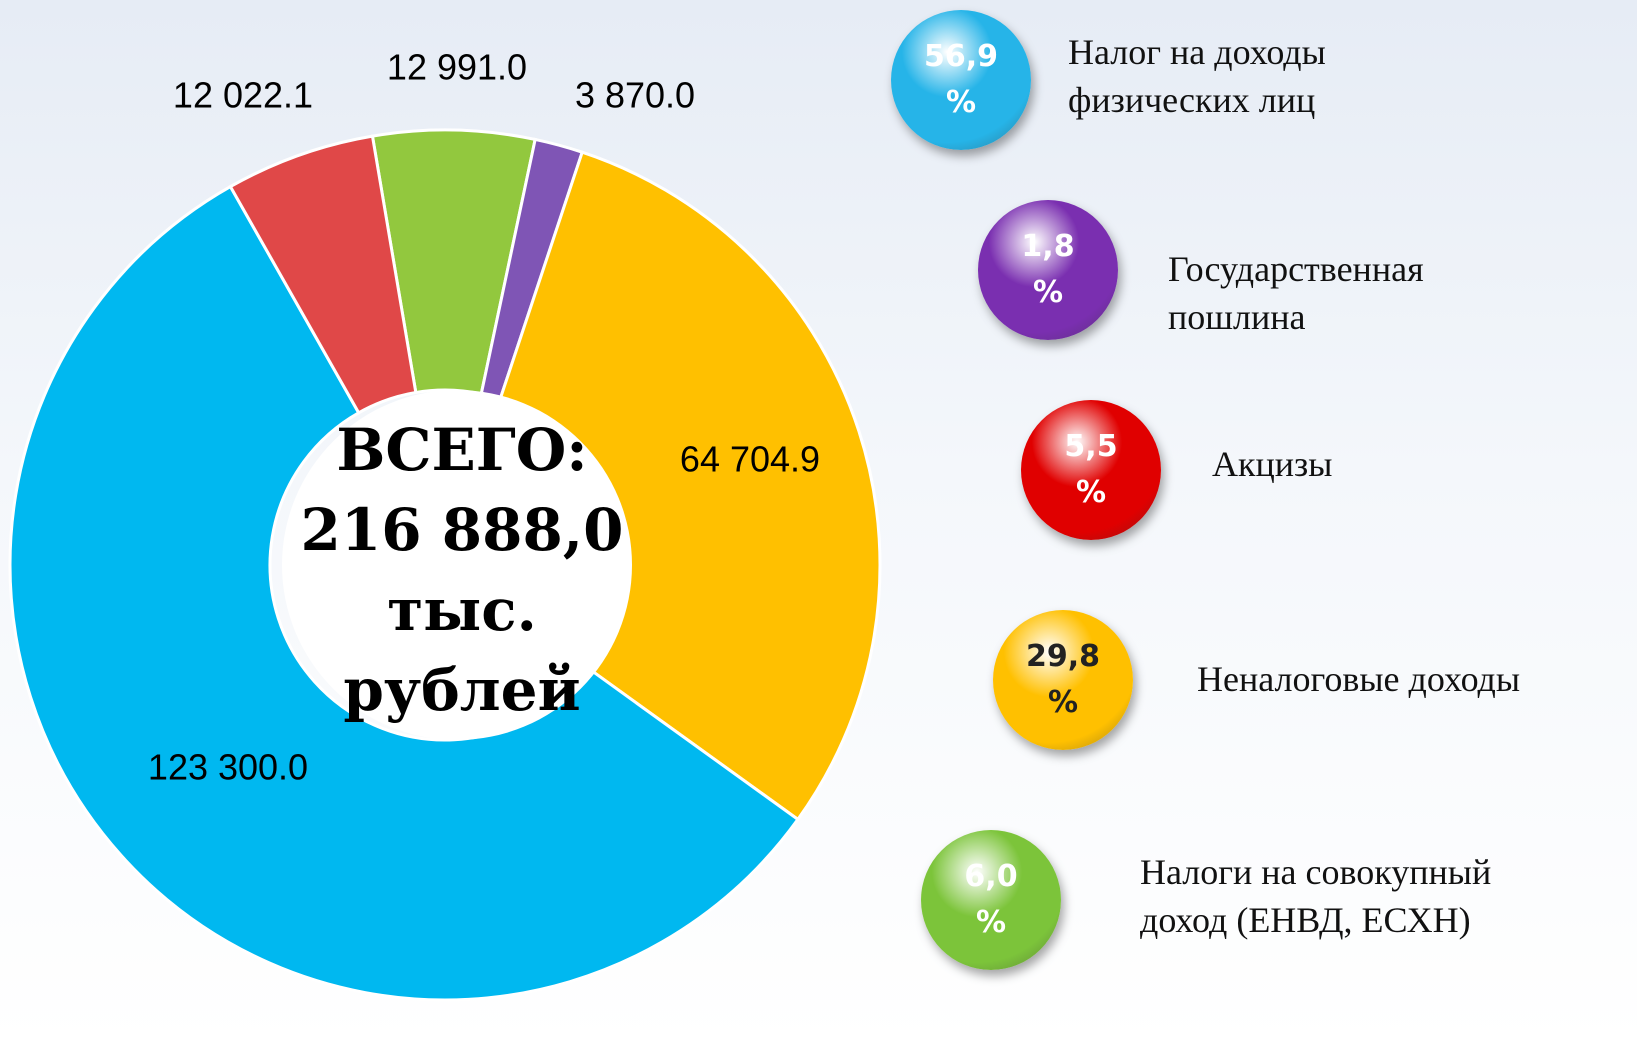  I want to click on legend-bubble: 1,8 %, so click(1048, 270).